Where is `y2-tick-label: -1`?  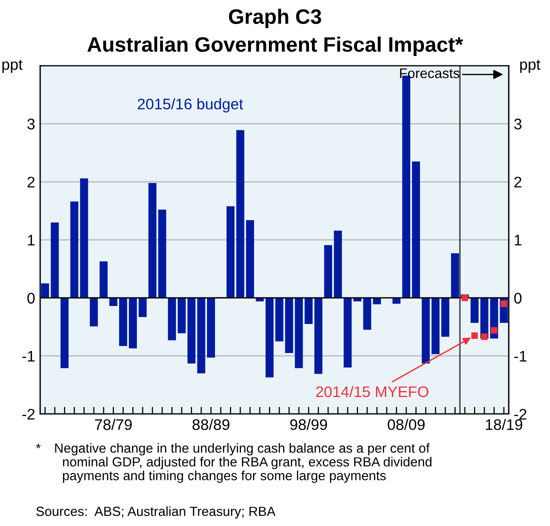 y2-tick-label: -1 is located at coordinates (520, 356).